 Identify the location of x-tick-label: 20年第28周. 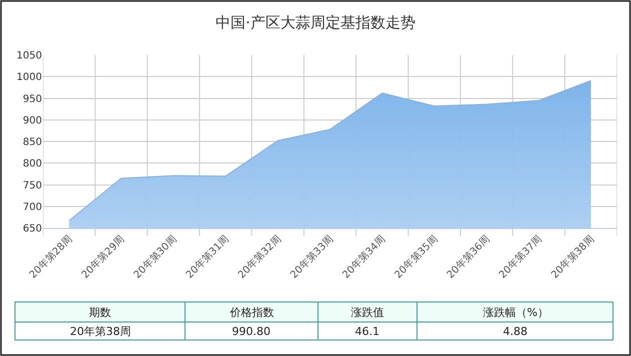
(51, 257).